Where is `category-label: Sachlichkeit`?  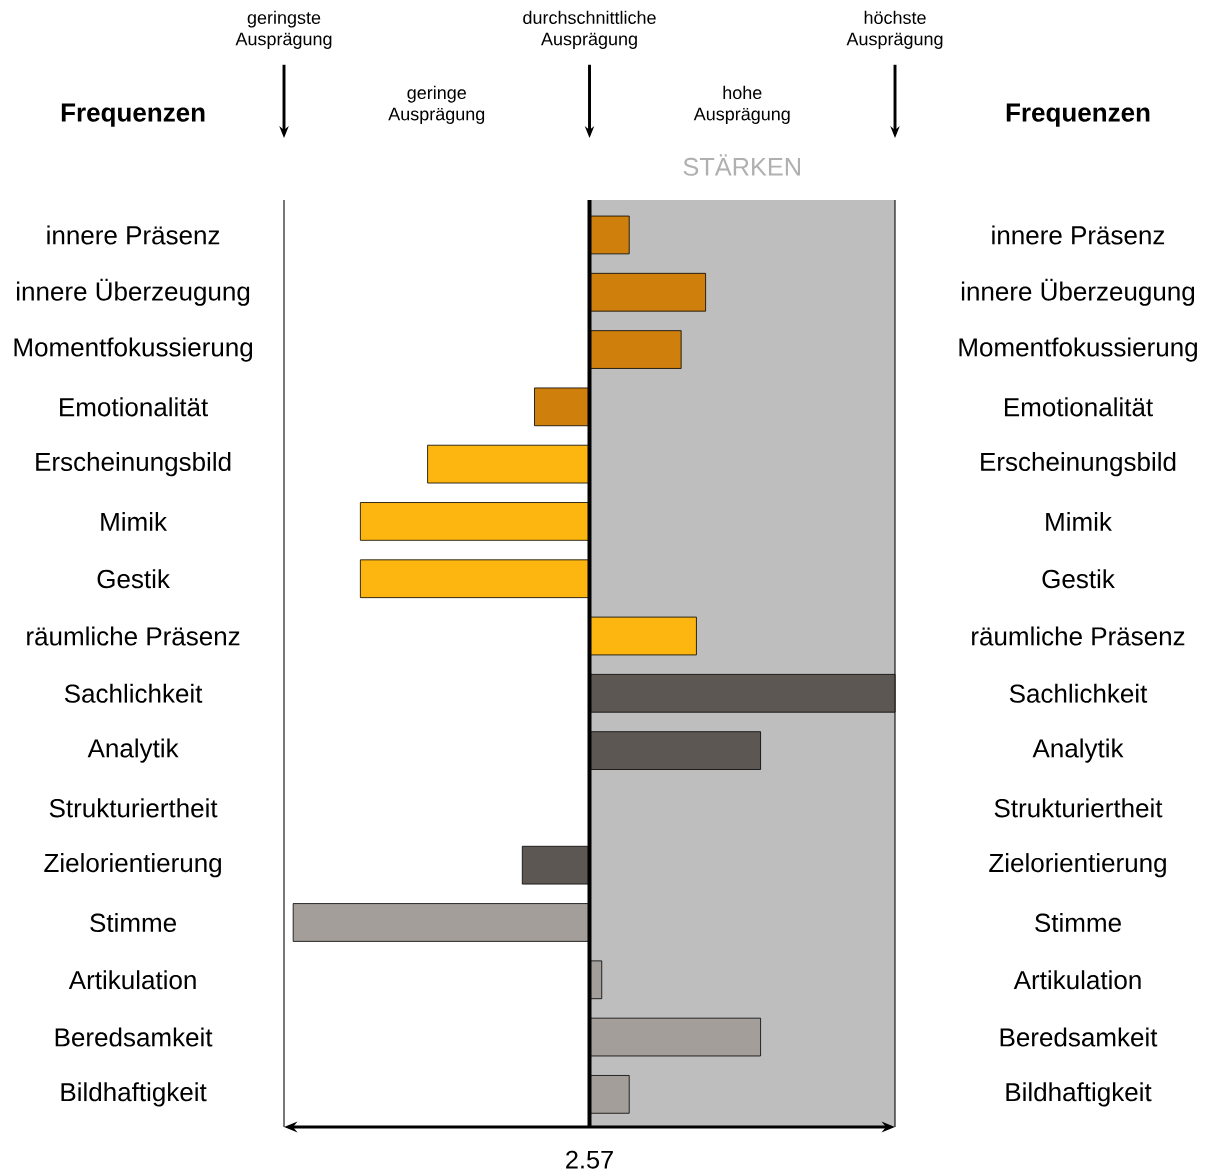
category-label: Sachlichkeit is located at coordinates (1078, 693).